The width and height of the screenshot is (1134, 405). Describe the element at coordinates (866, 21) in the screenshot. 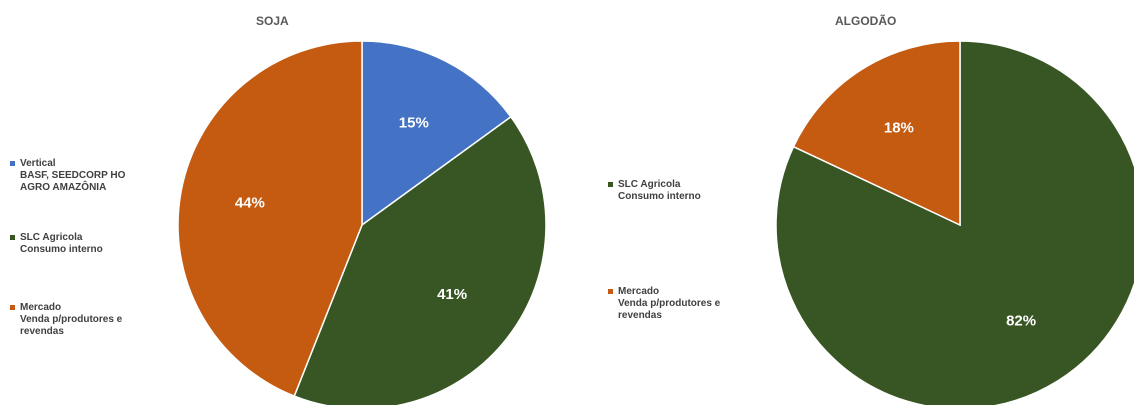

I see `chart-title-algodao: ALGODÃO` at that location.